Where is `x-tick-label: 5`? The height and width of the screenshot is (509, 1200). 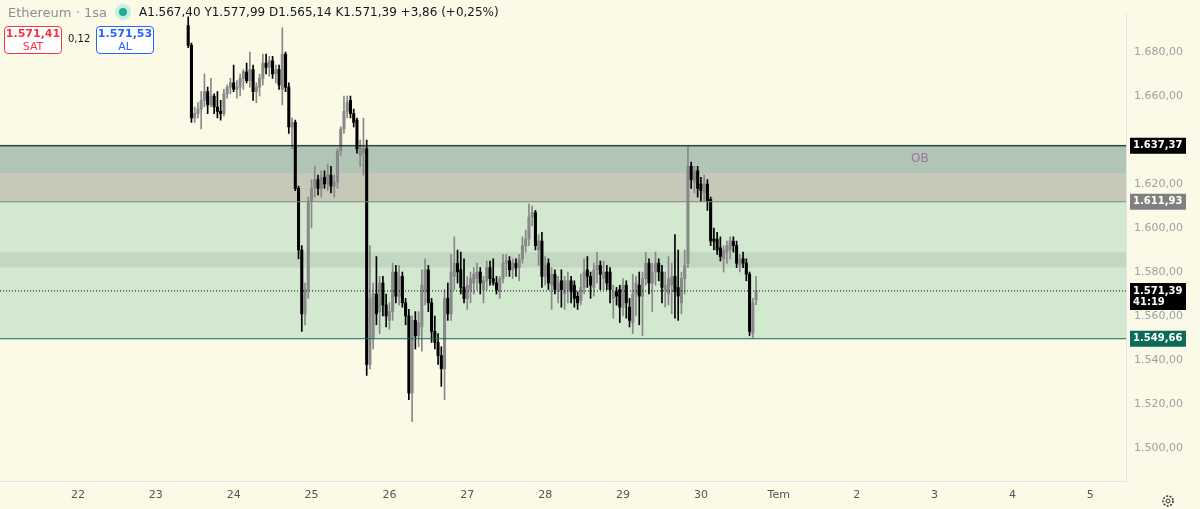 x-tick-label: 5 is located at coordinates (1090, 495).